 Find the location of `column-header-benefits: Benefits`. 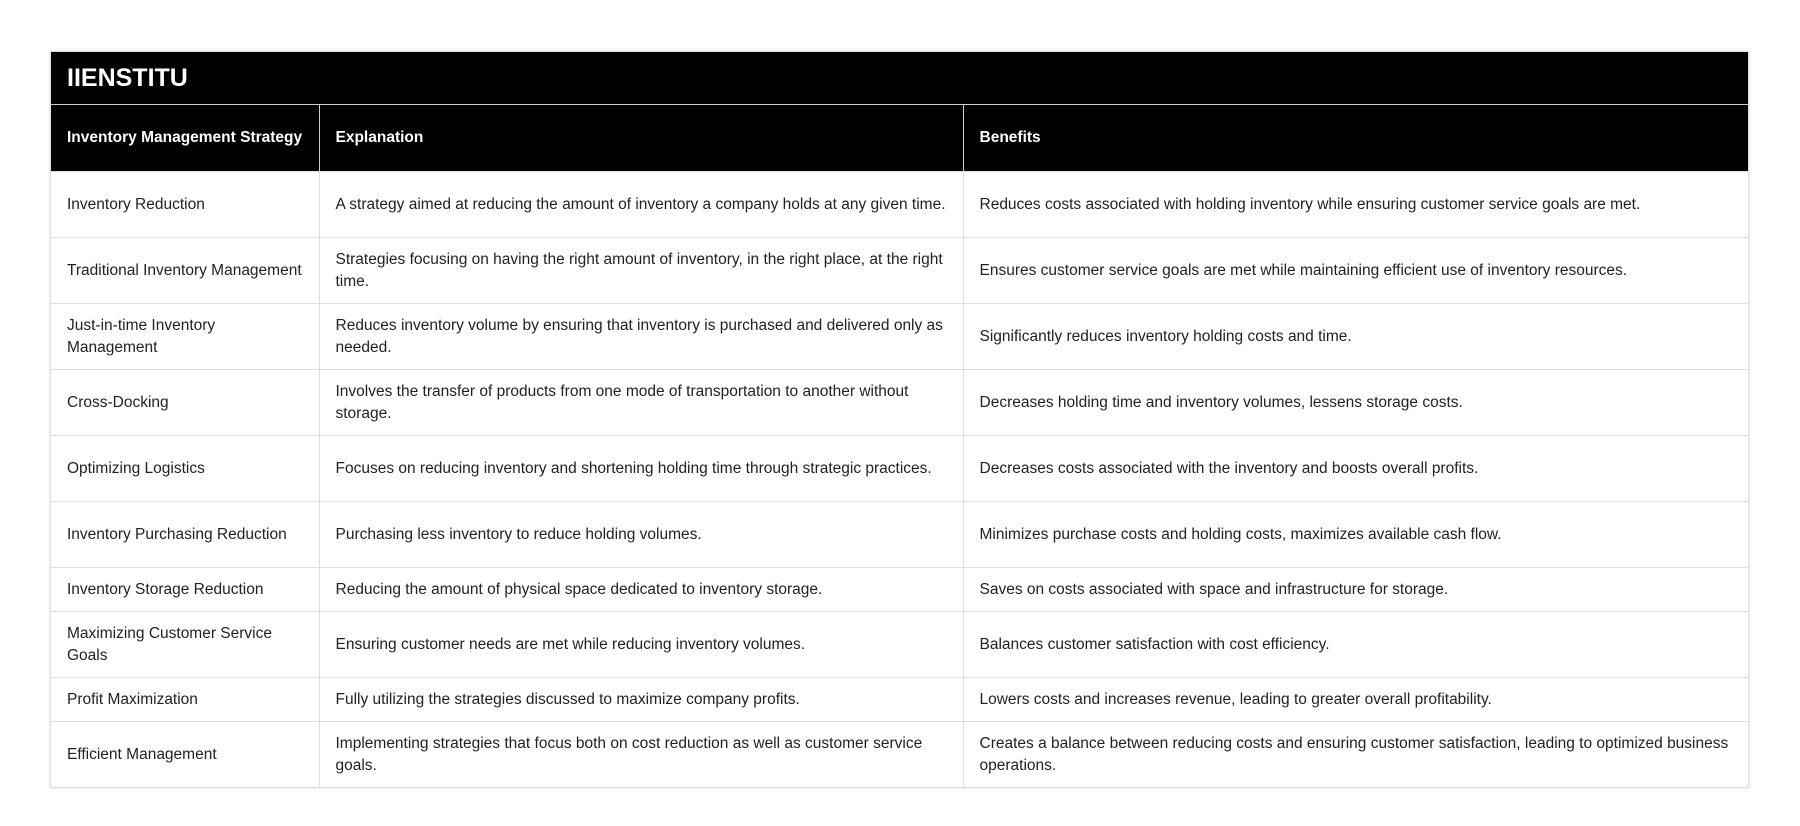

column-header-benefits: Benefits is located at coordinates (1355, 138).